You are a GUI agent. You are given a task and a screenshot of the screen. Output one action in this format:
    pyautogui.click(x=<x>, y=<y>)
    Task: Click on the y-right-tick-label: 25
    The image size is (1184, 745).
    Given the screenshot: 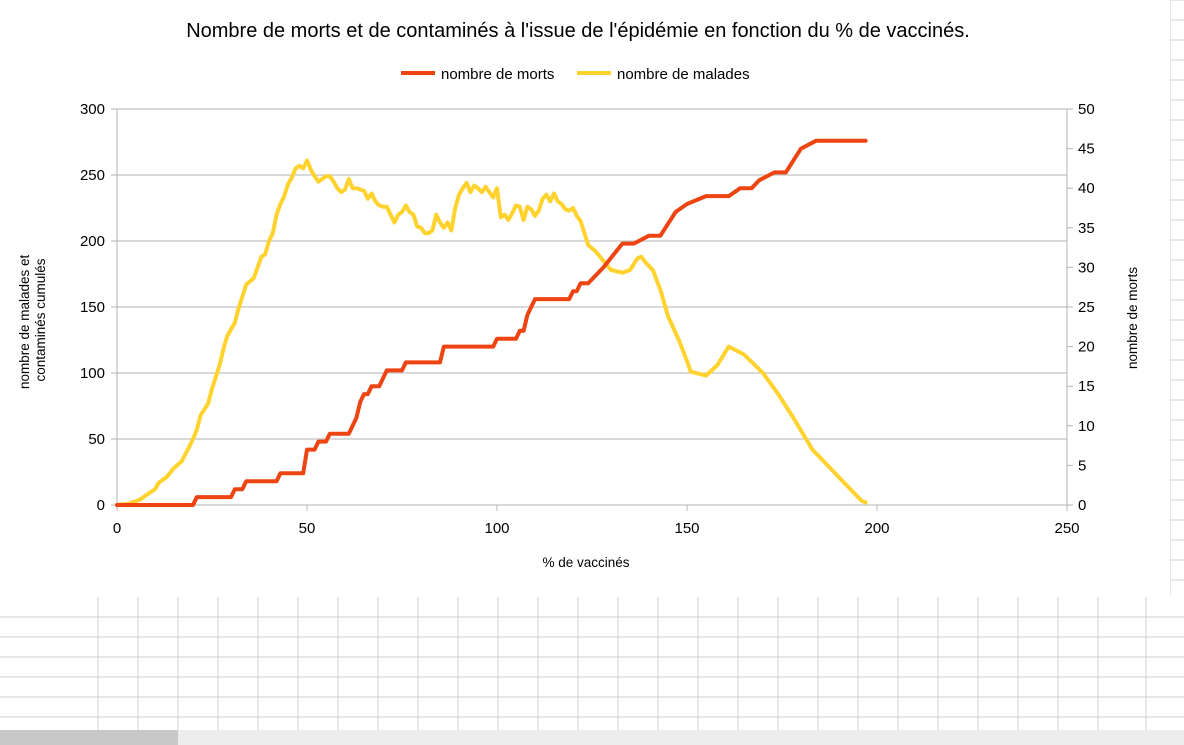 What is the action you would take?
    pyautogui.click(x=1086, y=307)
    